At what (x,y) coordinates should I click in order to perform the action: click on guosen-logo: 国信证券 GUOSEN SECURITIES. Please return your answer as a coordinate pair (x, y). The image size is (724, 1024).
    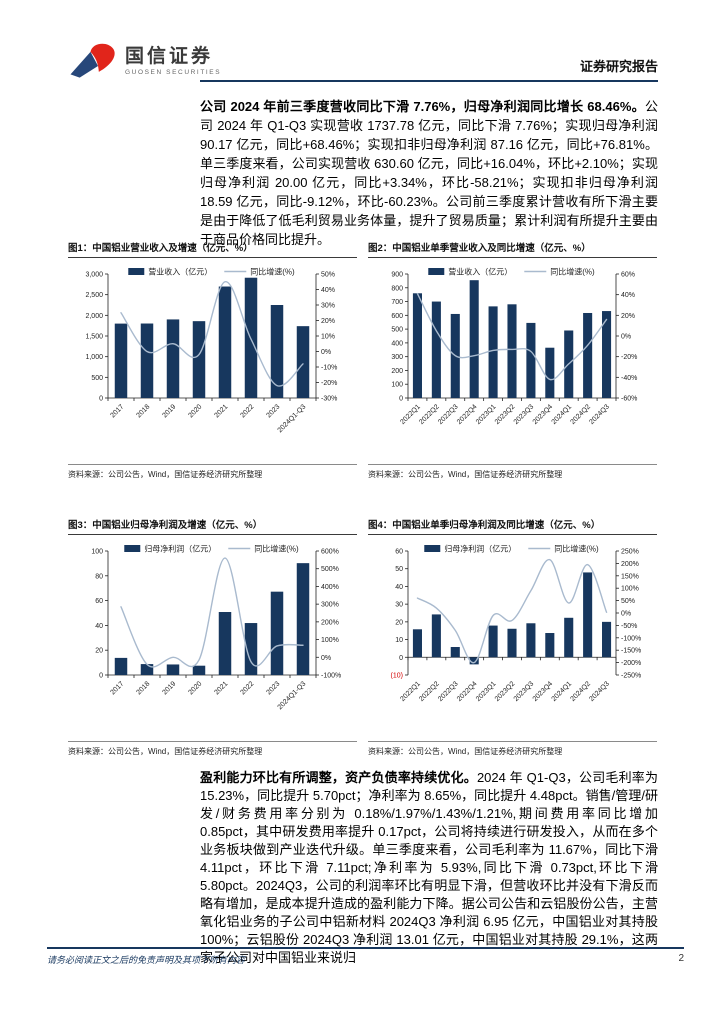
    Looking at the image, I should click on (144, 61).